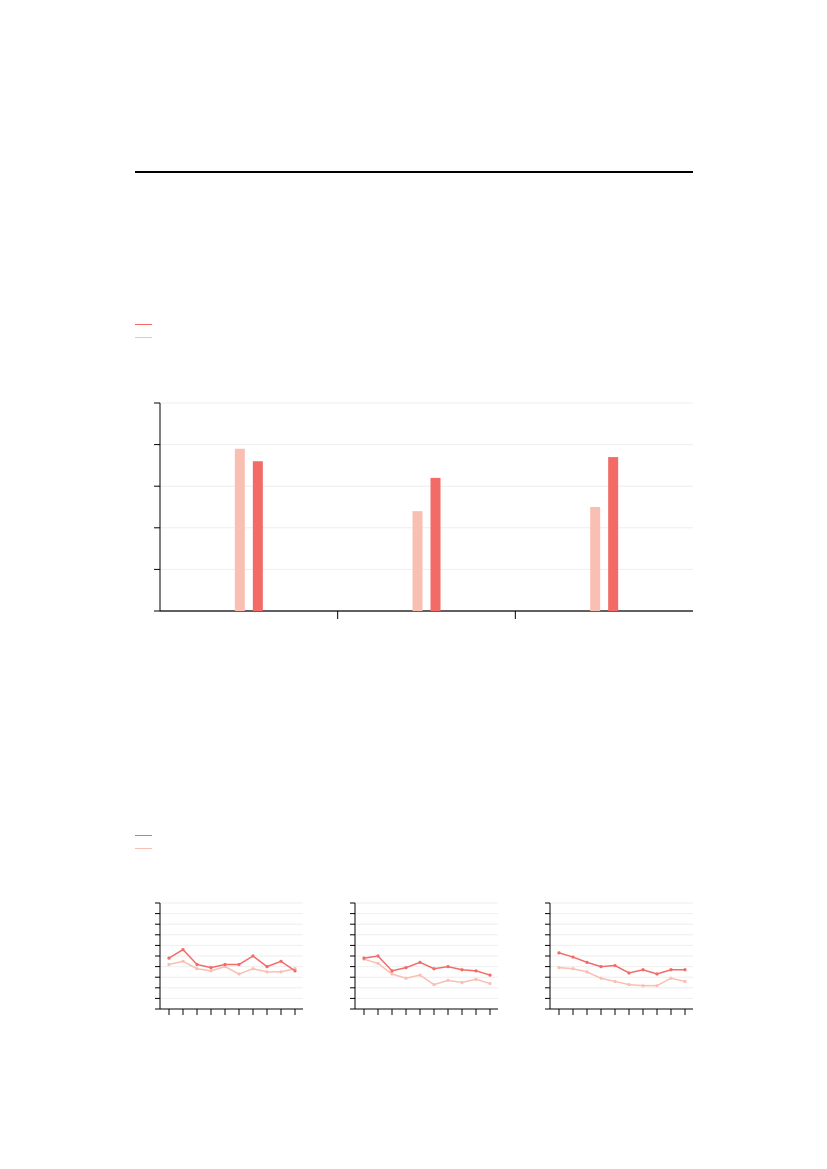 This screenshot has width=827, height=1169. I want to click on legend-bottom, so click(145, 848).